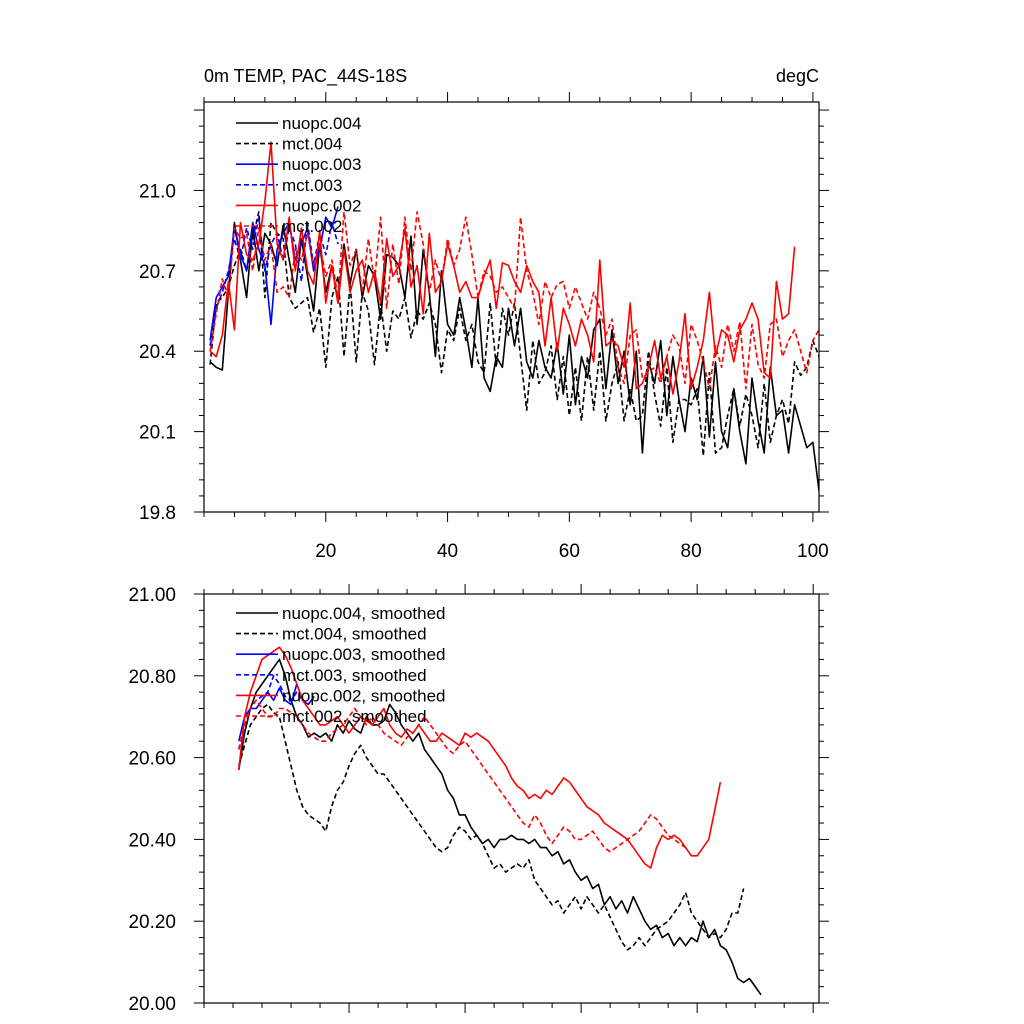 Image resolution: width=1024 pixels, height=1024 pixels. Describe the element at coordinates (462, 776) in the screenshot. I see `series-line-mct-002-smoothed` at that location.